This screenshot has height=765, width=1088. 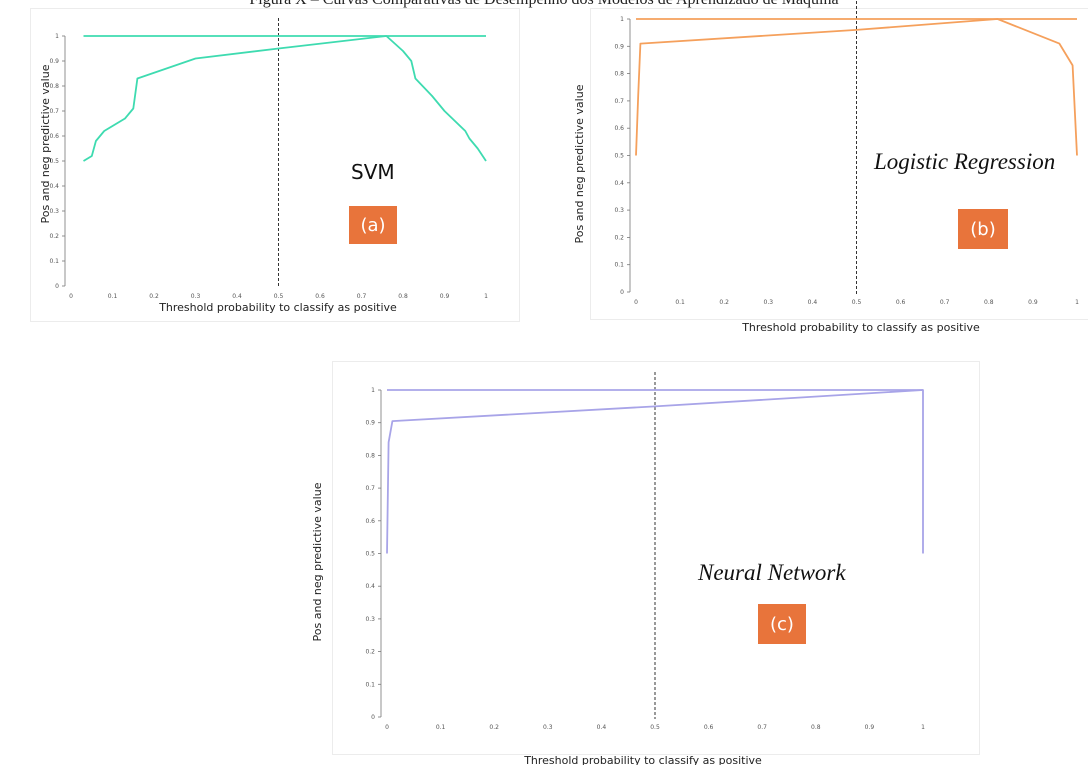 I want to click on model-label: Neural Network, so click(x=771, y=572).